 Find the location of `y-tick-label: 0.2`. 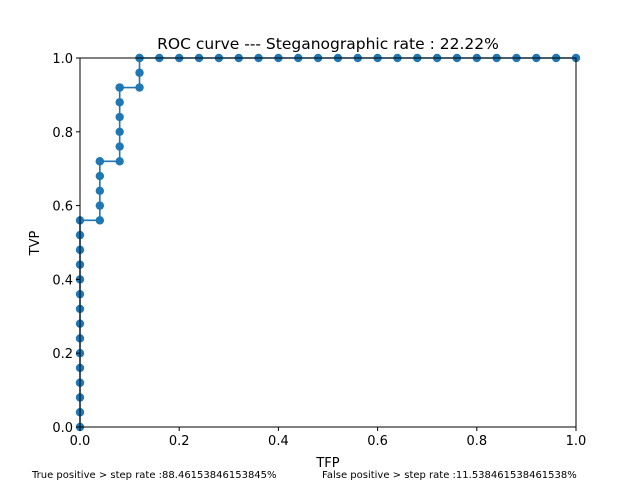

y-tick-label: 0.2 is located at coordinates (62, 354).